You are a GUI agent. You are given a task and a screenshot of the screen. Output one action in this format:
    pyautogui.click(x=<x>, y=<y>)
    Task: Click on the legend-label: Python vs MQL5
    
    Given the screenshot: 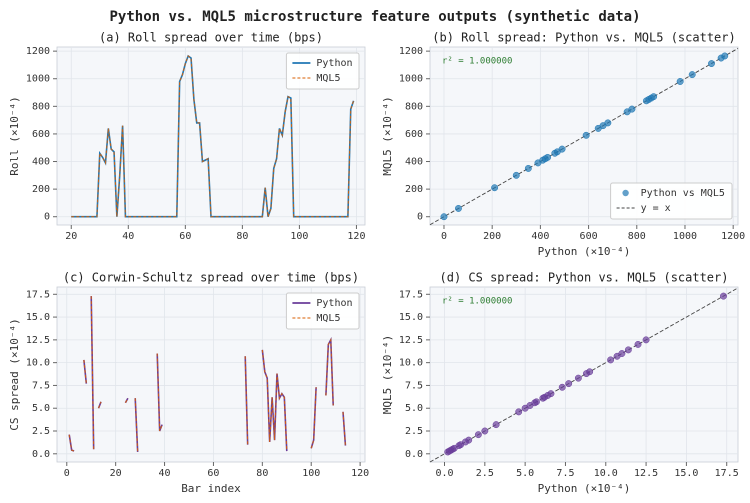 What is the action you would take?
    pyautogui.click(x=683, y=193)
    